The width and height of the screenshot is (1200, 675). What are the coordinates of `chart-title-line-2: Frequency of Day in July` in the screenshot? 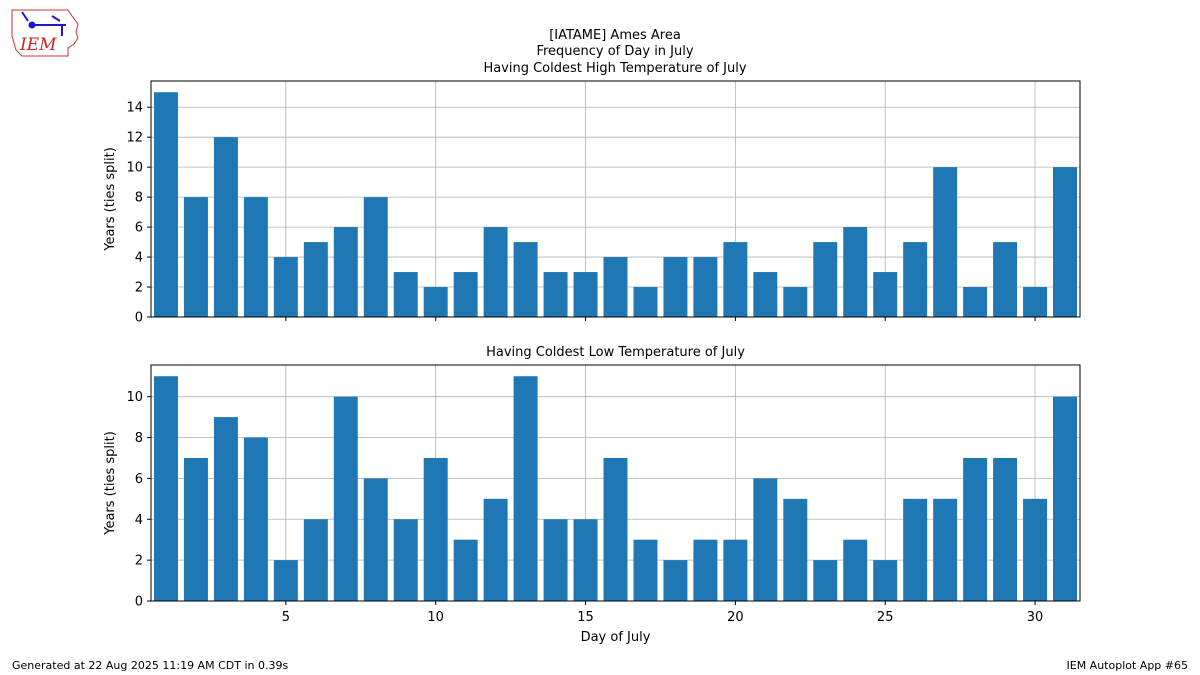 It's located at (615, 51).